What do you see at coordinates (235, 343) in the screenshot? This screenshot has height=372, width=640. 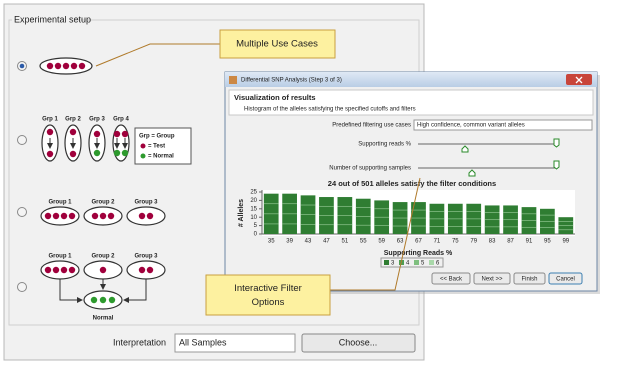 I see `interpretation-field` at bounding box center [235, 343].